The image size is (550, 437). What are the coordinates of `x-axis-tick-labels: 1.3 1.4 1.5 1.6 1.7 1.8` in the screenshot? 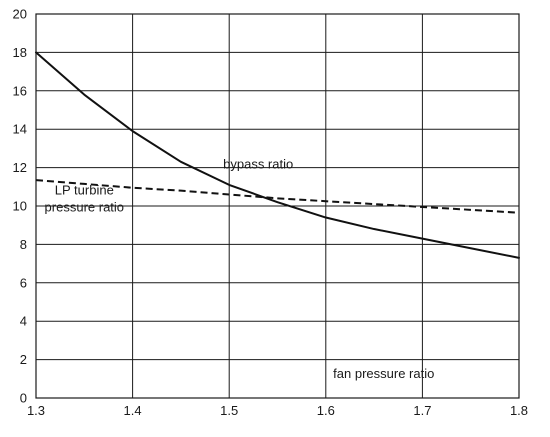 It's located at (277, 410).